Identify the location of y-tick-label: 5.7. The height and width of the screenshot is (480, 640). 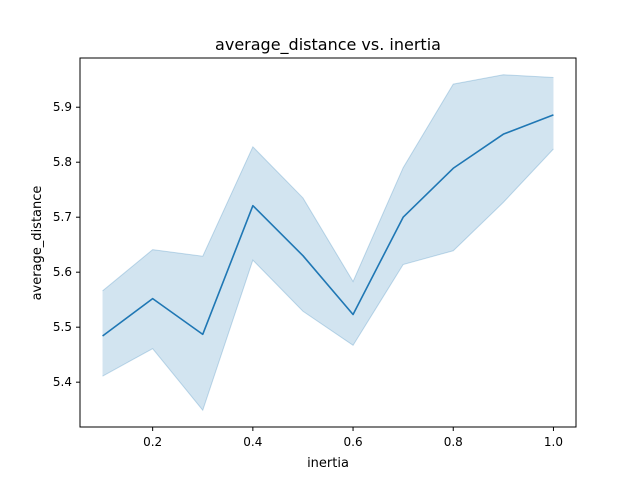
(62, 217).